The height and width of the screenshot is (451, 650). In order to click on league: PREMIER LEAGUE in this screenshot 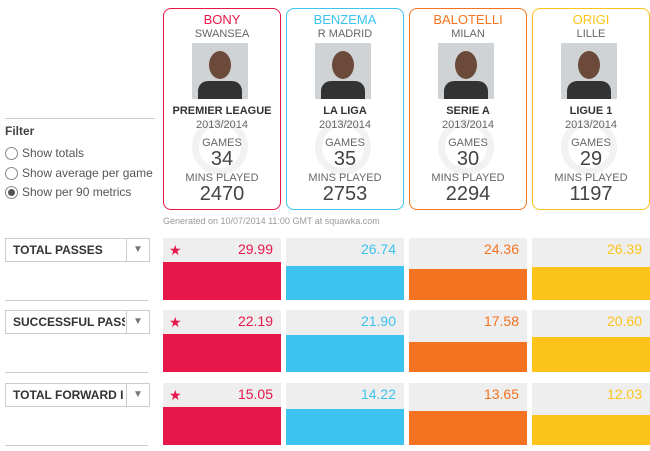, I will do `click(222, 111)`.